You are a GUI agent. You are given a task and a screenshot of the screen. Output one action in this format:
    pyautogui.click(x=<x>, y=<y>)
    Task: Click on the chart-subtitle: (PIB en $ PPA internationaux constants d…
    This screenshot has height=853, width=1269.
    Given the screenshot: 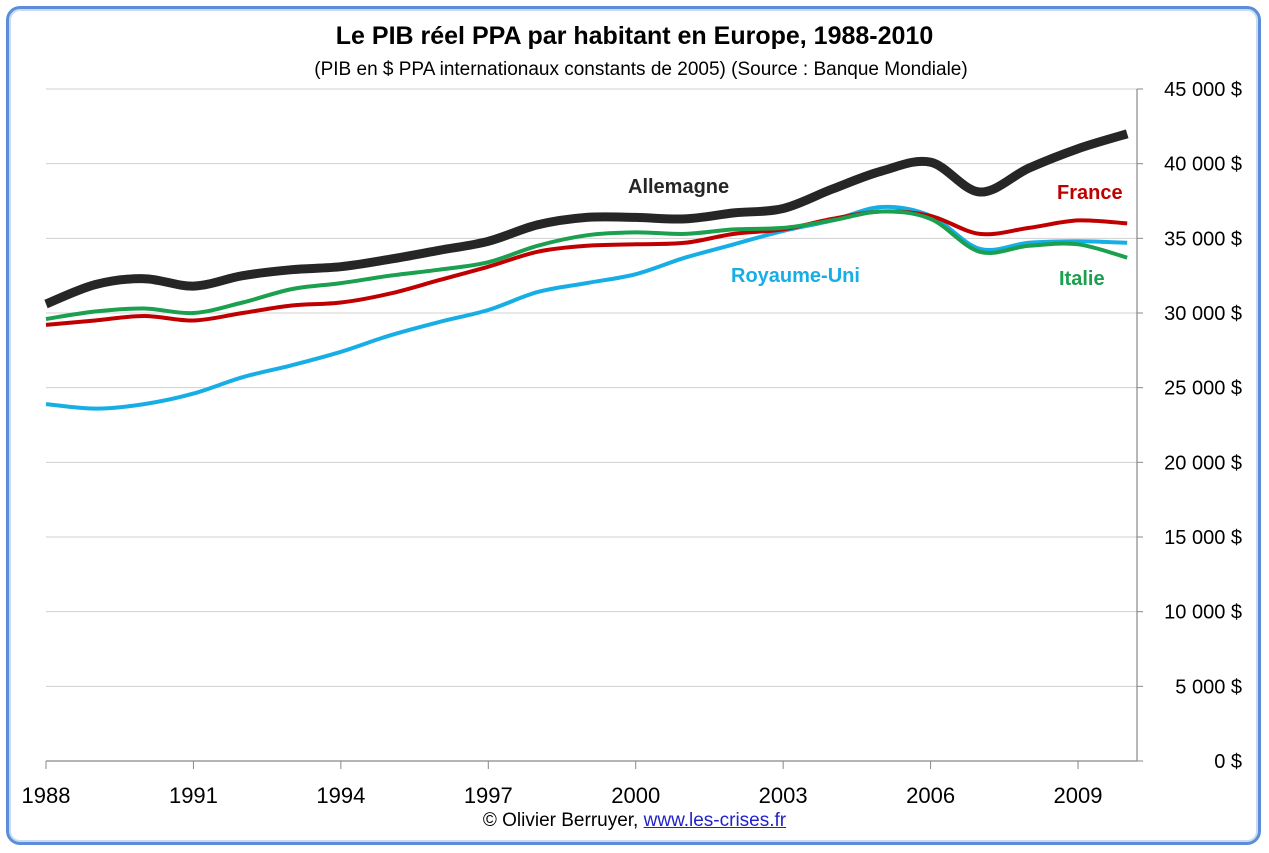 What is the action you would take?
    pyautogui.click(x=641, y=69)
    